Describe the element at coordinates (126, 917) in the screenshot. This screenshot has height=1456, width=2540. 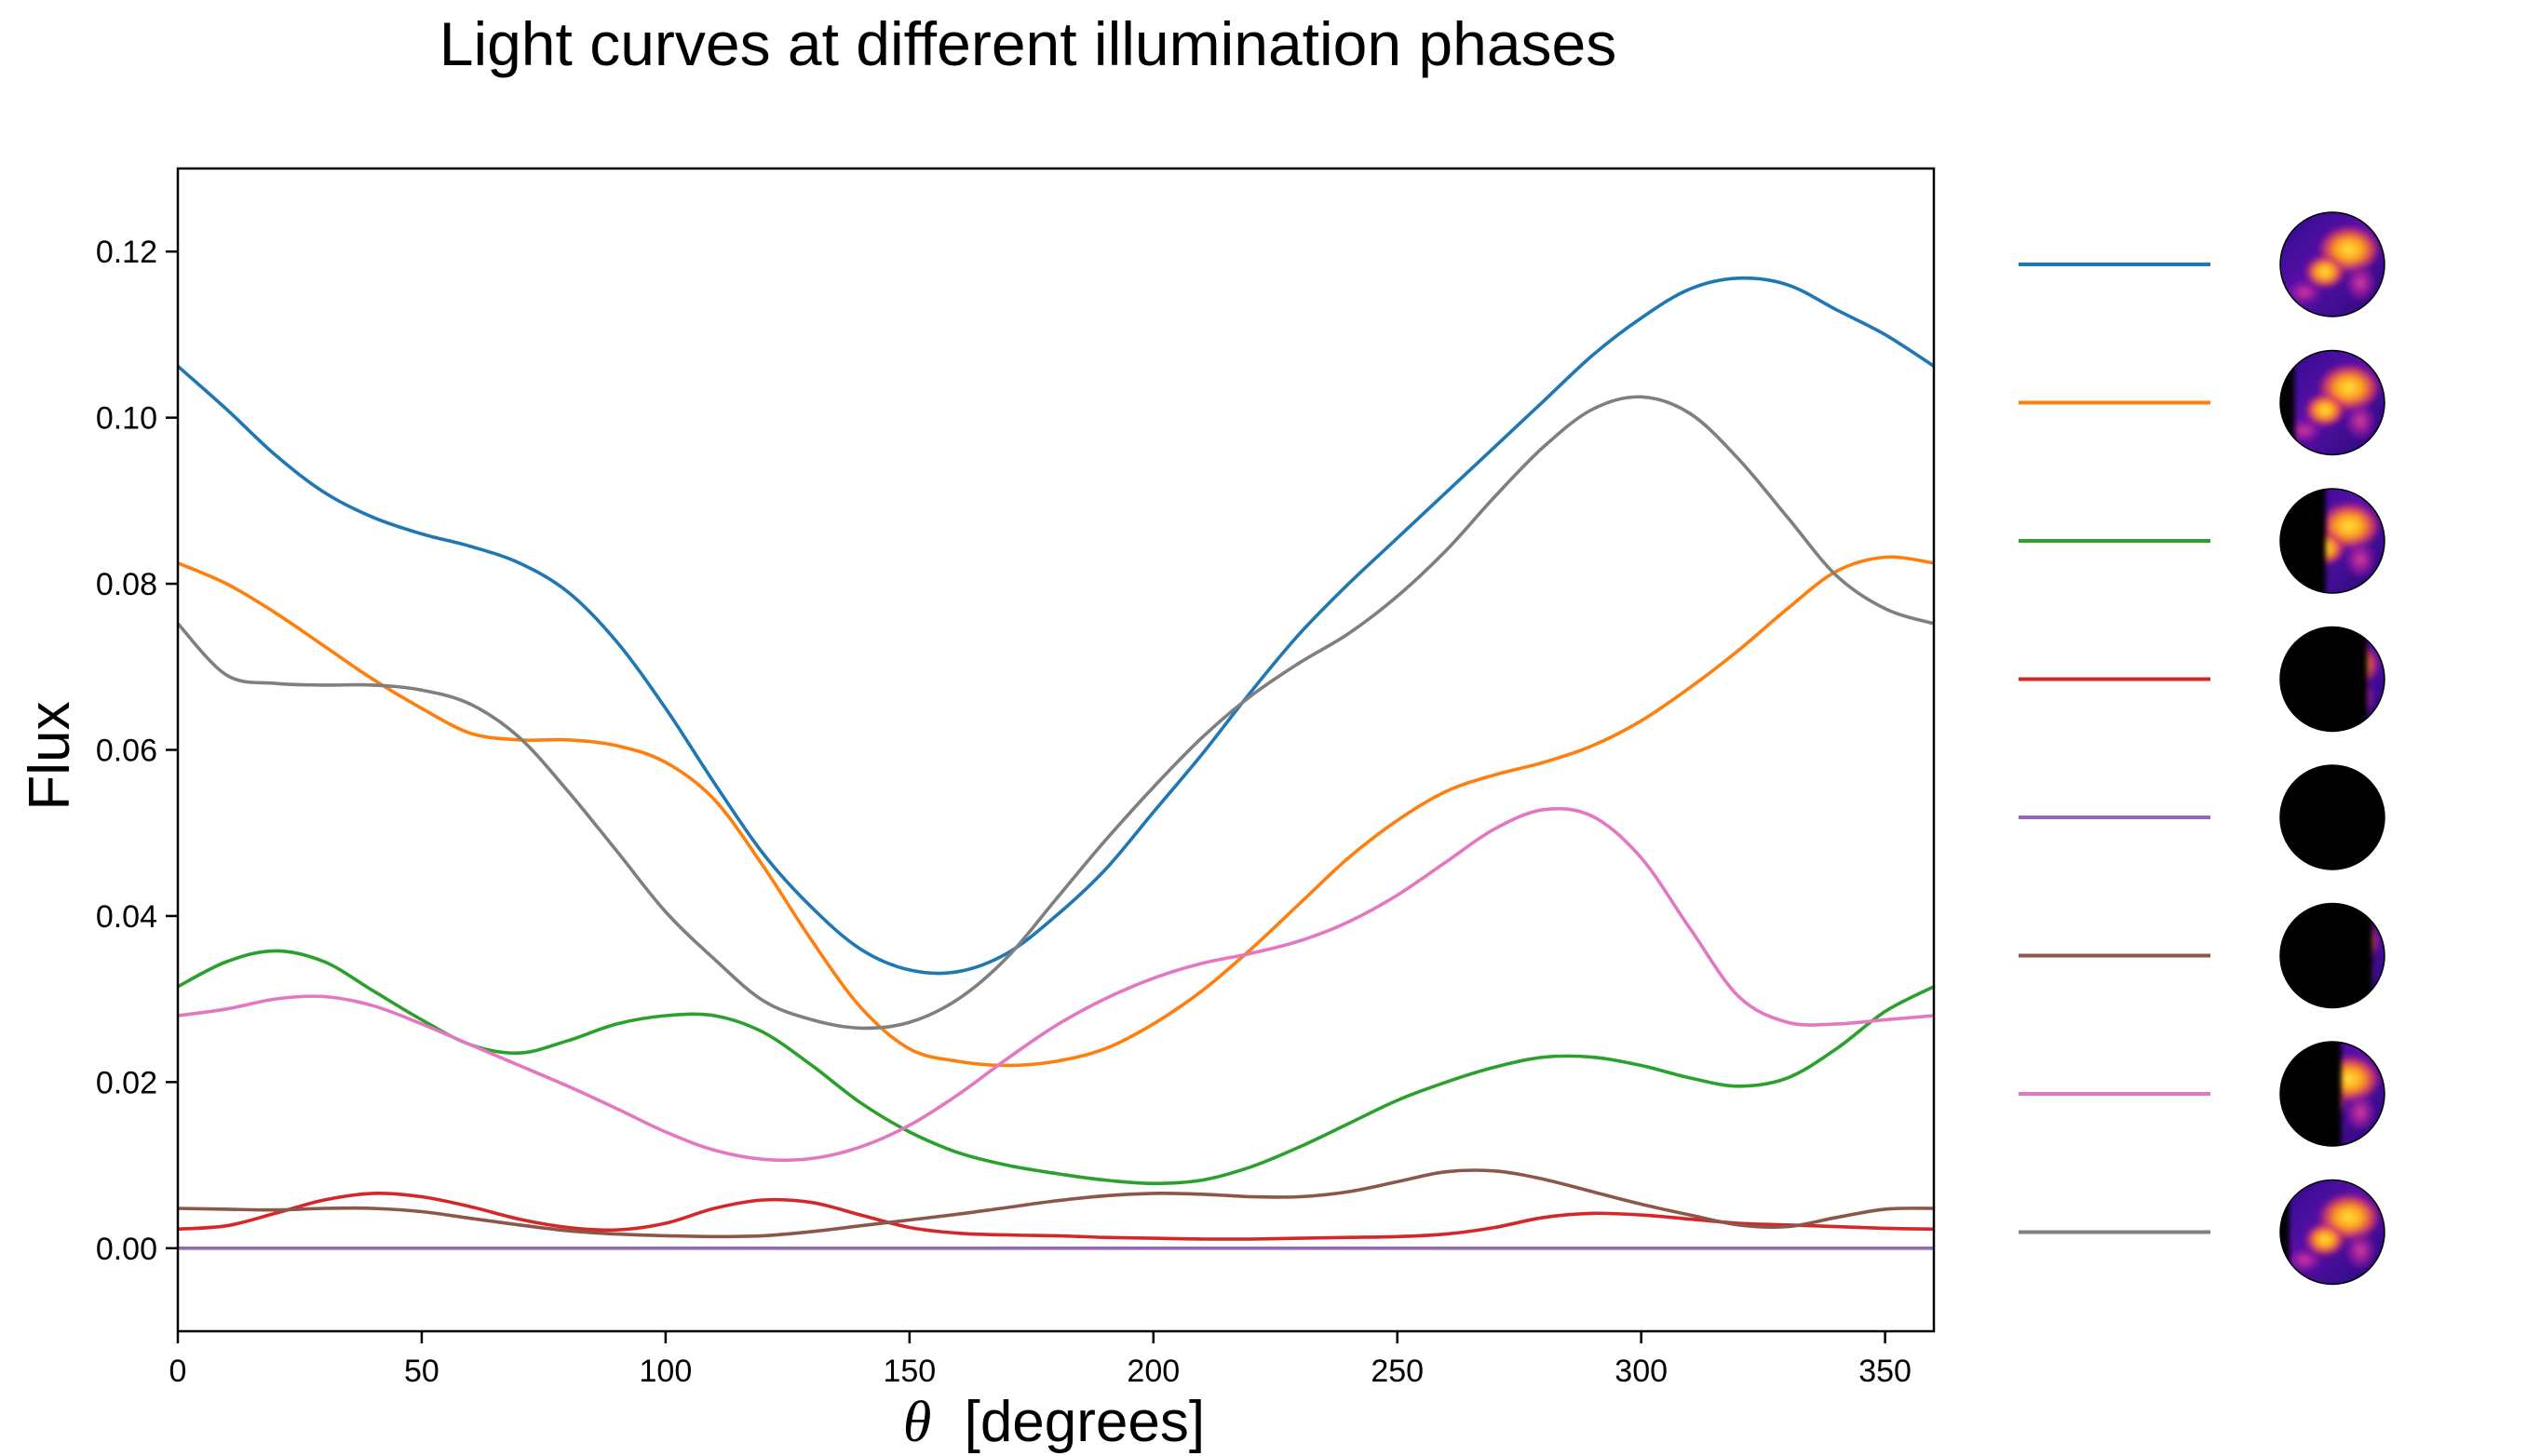
I see `y-tick-label: 0.04` at that location.